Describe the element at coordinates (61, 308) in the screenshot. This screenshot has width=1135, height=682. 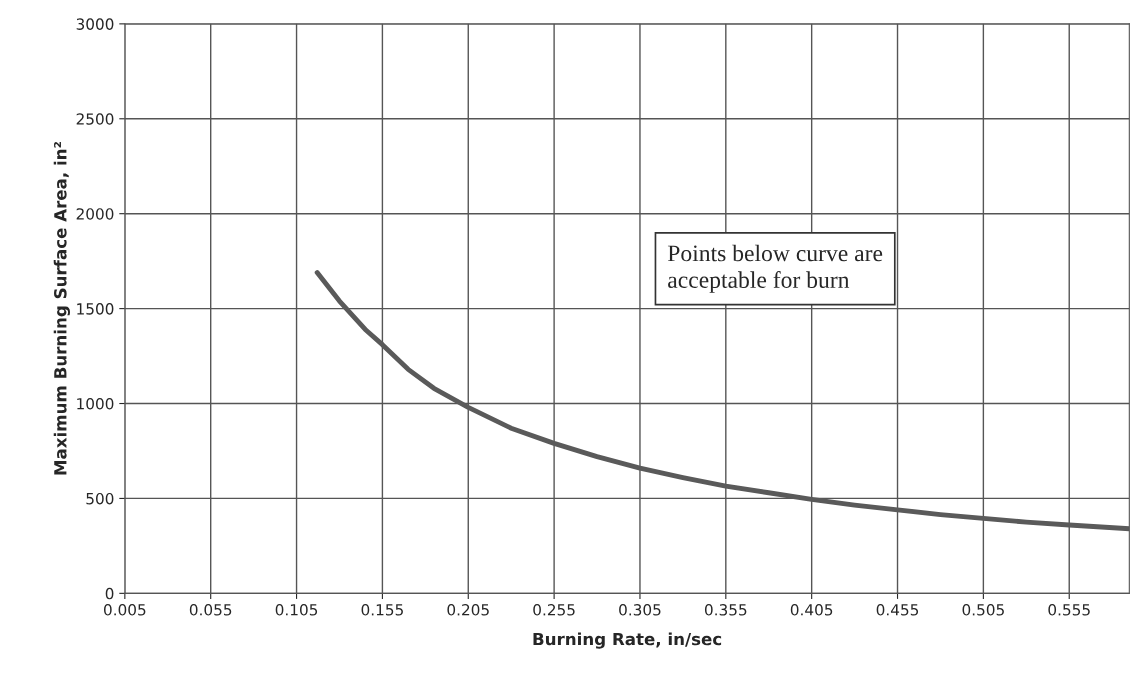
I see `y-axis-title: Maximum Burning Surface Area, in²` at that location.